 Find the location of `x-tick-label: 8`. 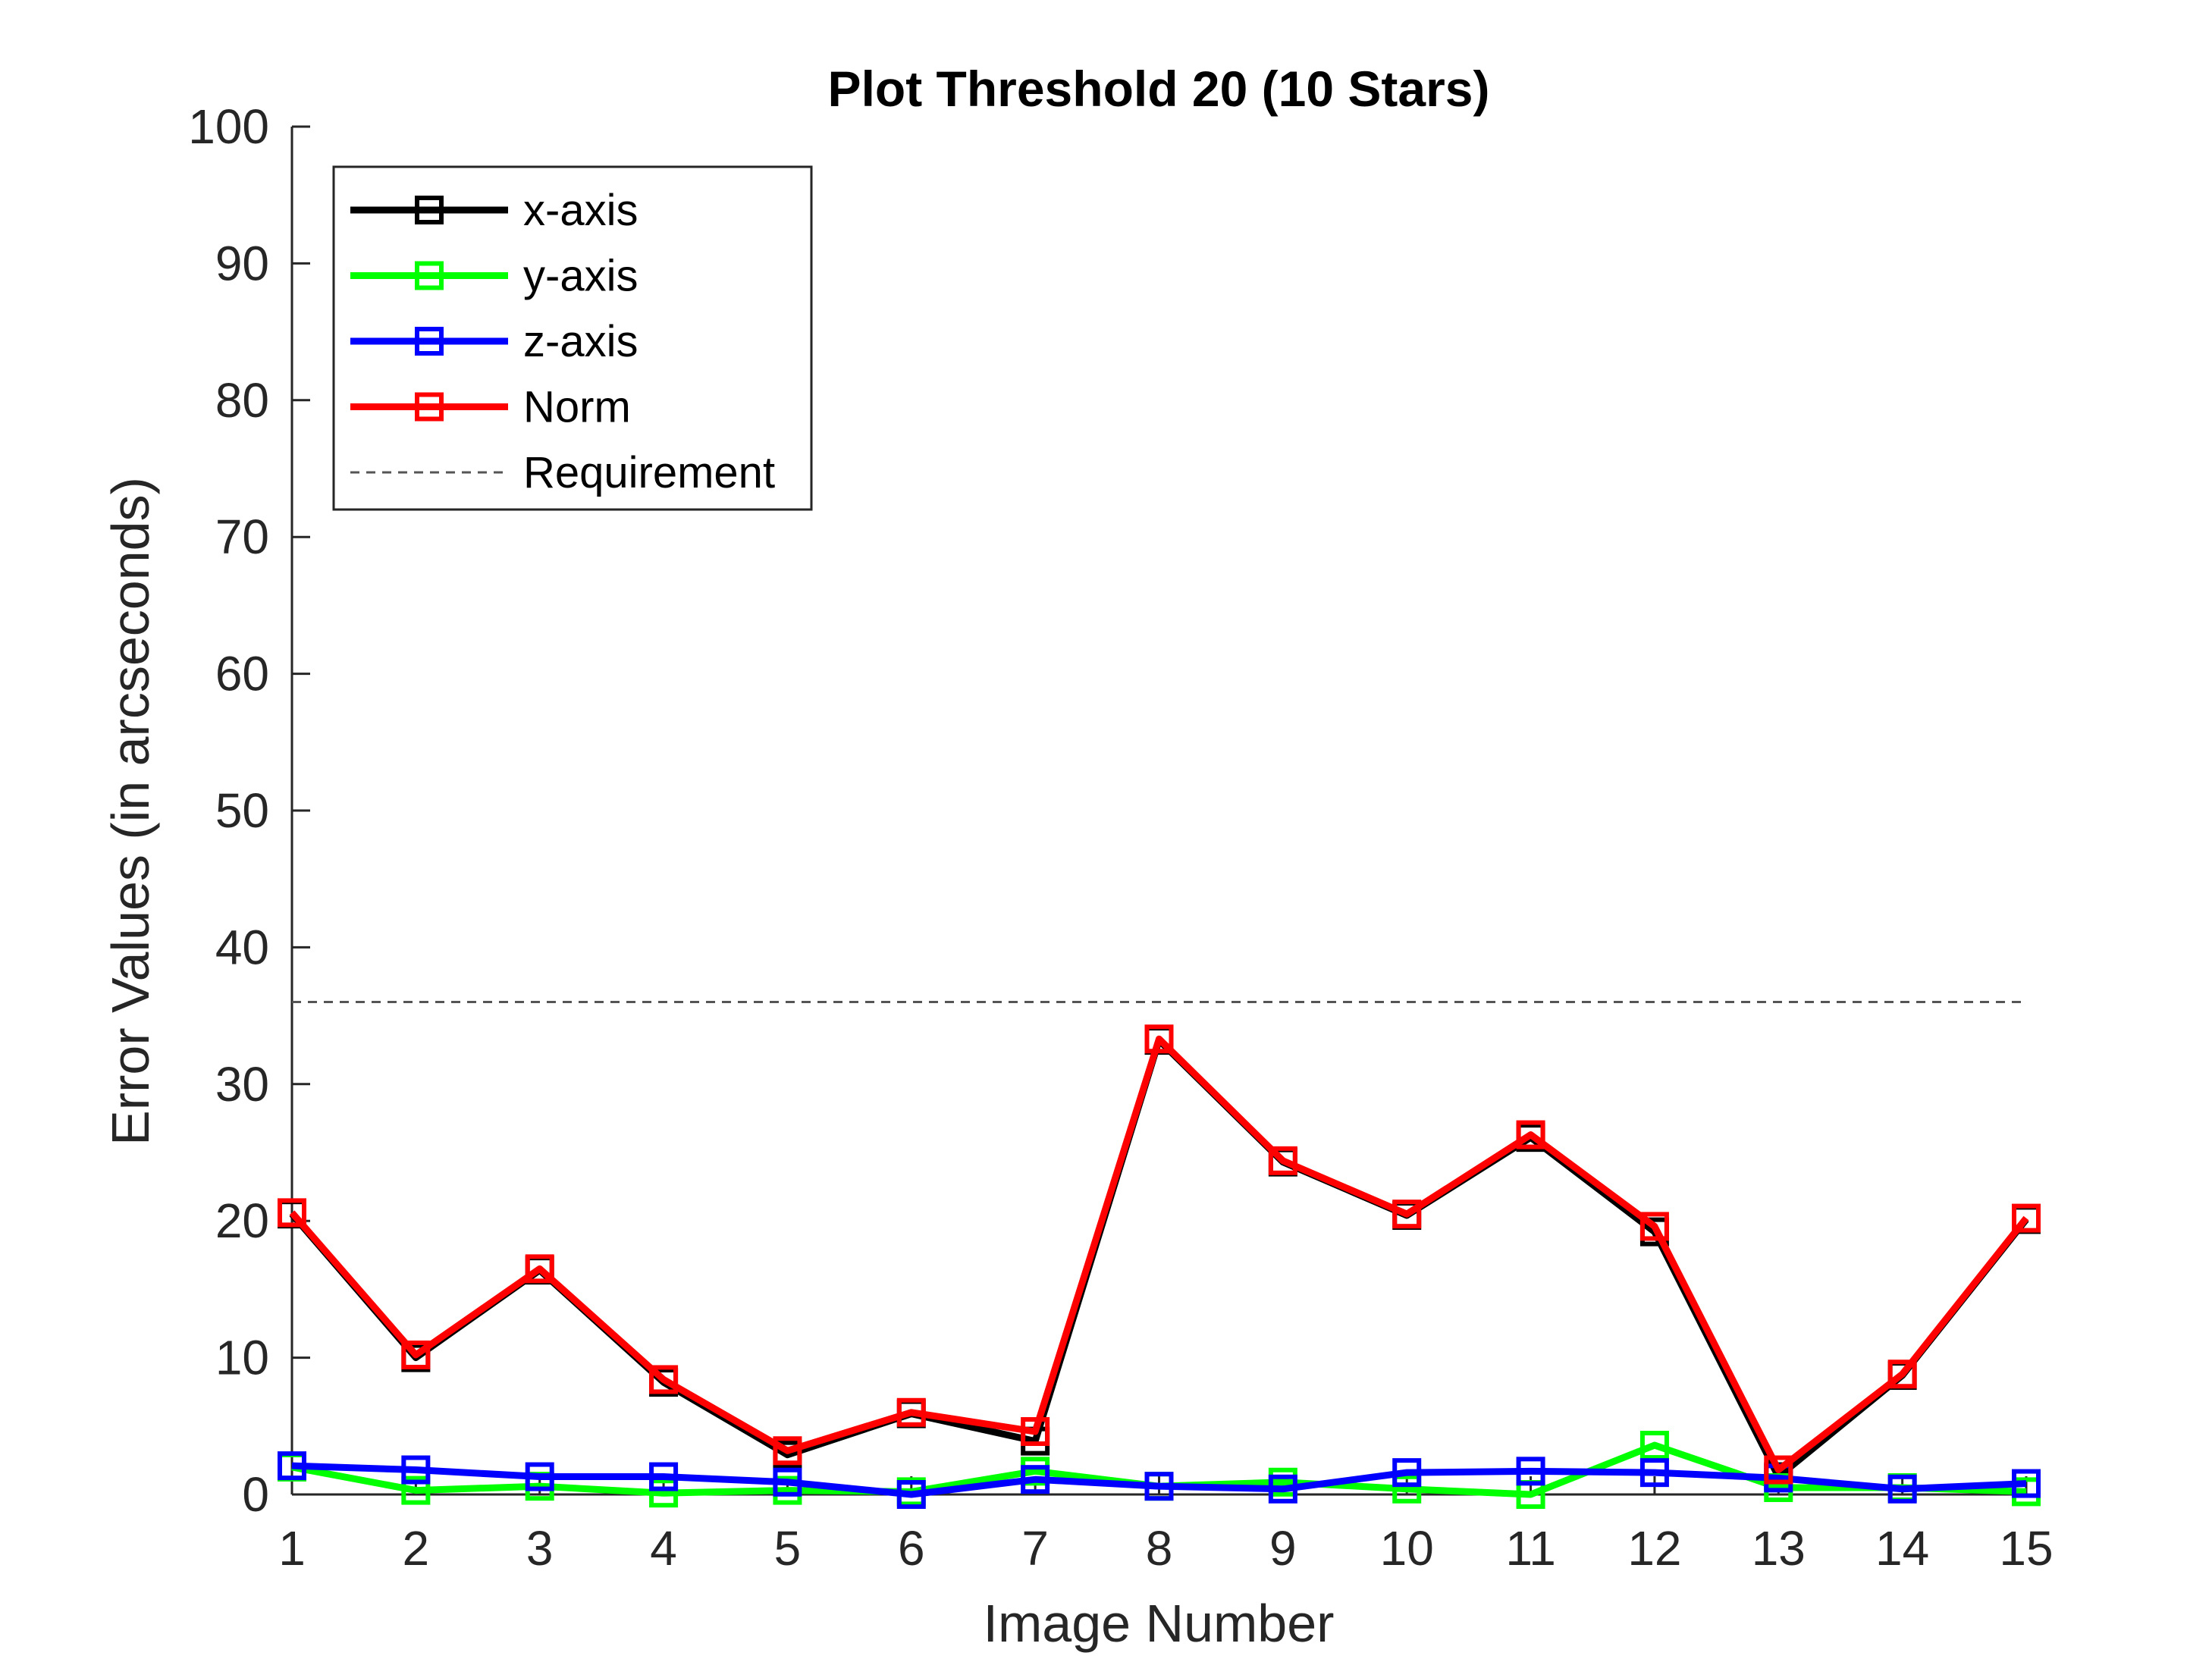

x-tick-label: 8 is located at coordinates (1159, 1548).